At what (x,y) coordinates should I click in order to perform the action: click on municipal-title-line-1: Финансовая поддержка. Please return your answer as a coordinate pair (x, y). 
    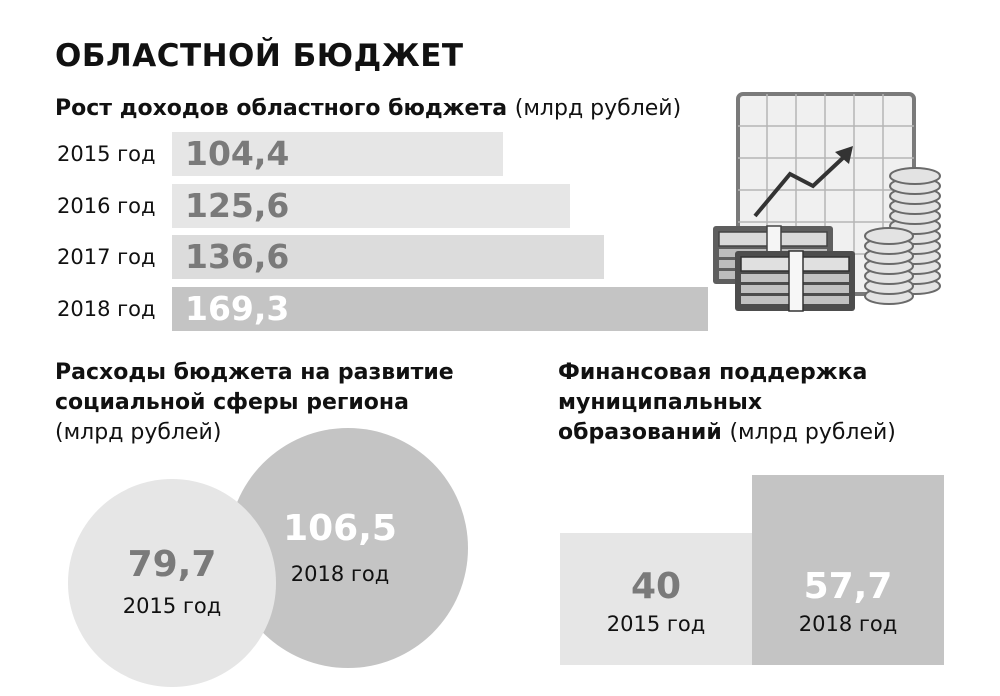
    Looking at the image, I should click on (713, 372).